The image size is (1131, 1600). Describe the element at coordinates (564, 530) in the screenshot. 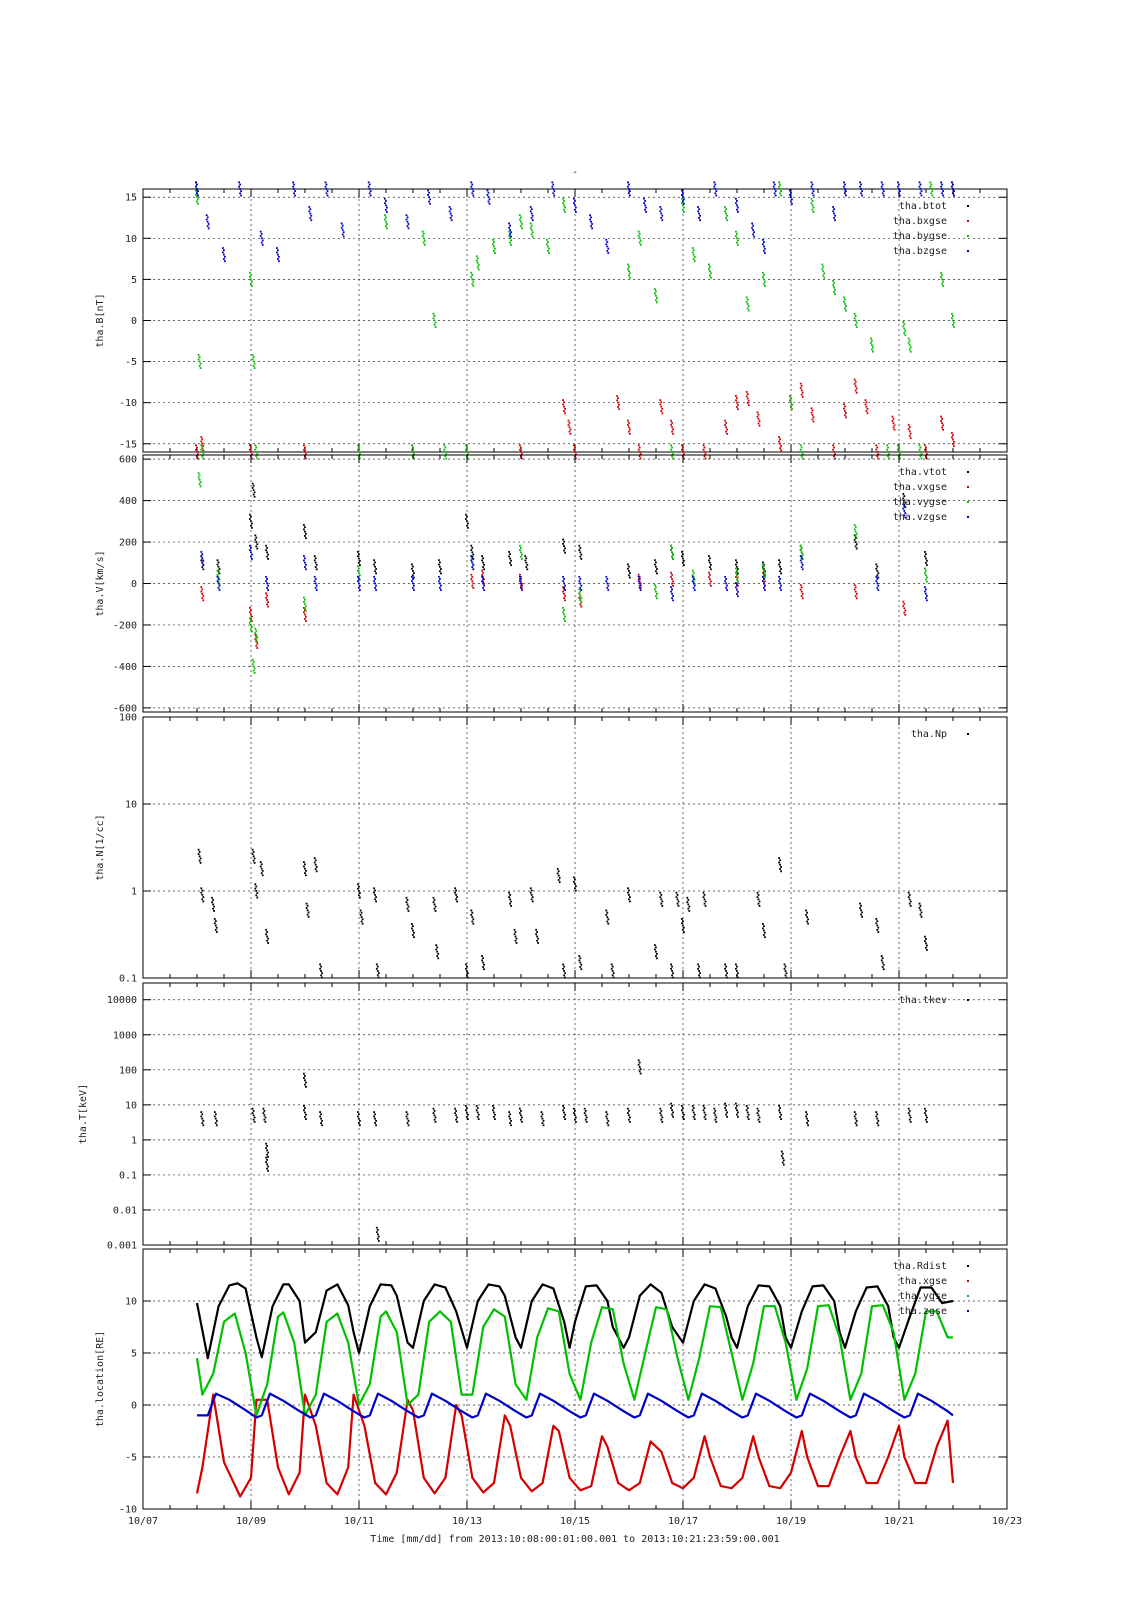

I see `series-tha.vtot` at that location.